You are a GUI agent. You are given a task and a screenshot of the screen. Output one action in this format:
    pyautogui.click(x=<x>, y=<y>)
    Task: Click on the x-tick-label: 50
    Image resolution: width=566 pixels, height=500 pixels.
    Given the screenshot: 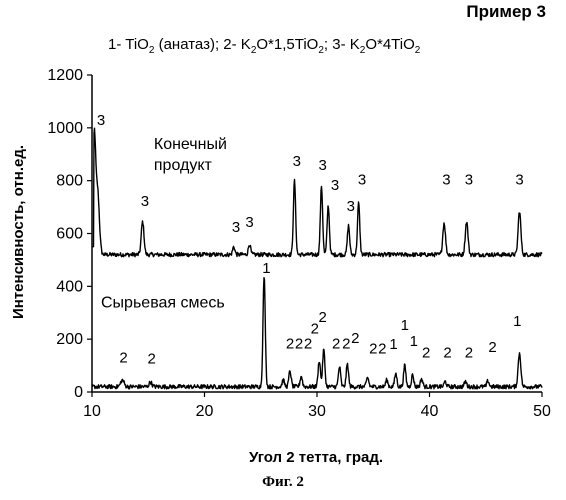 What is the action you would take?
    pyautogui.click(x=542, y=411)
    